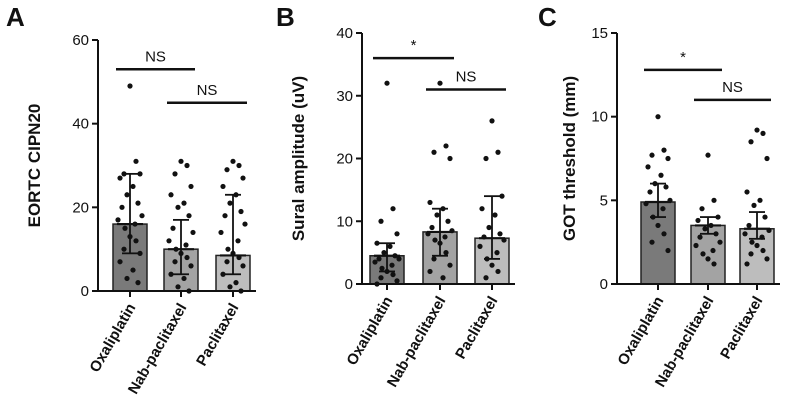 The width and height of the screenshot is (800, 416). I want to click on y-tick-label: 0, so click(349, 284).